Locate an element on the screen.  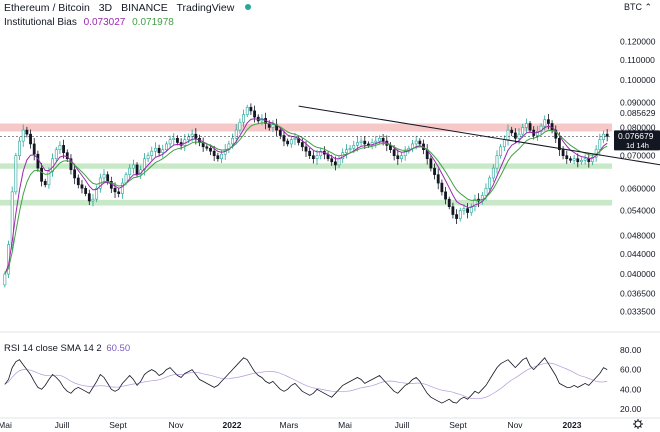
y-tick-label: 0.048000 is located at coordinates (638, 236).